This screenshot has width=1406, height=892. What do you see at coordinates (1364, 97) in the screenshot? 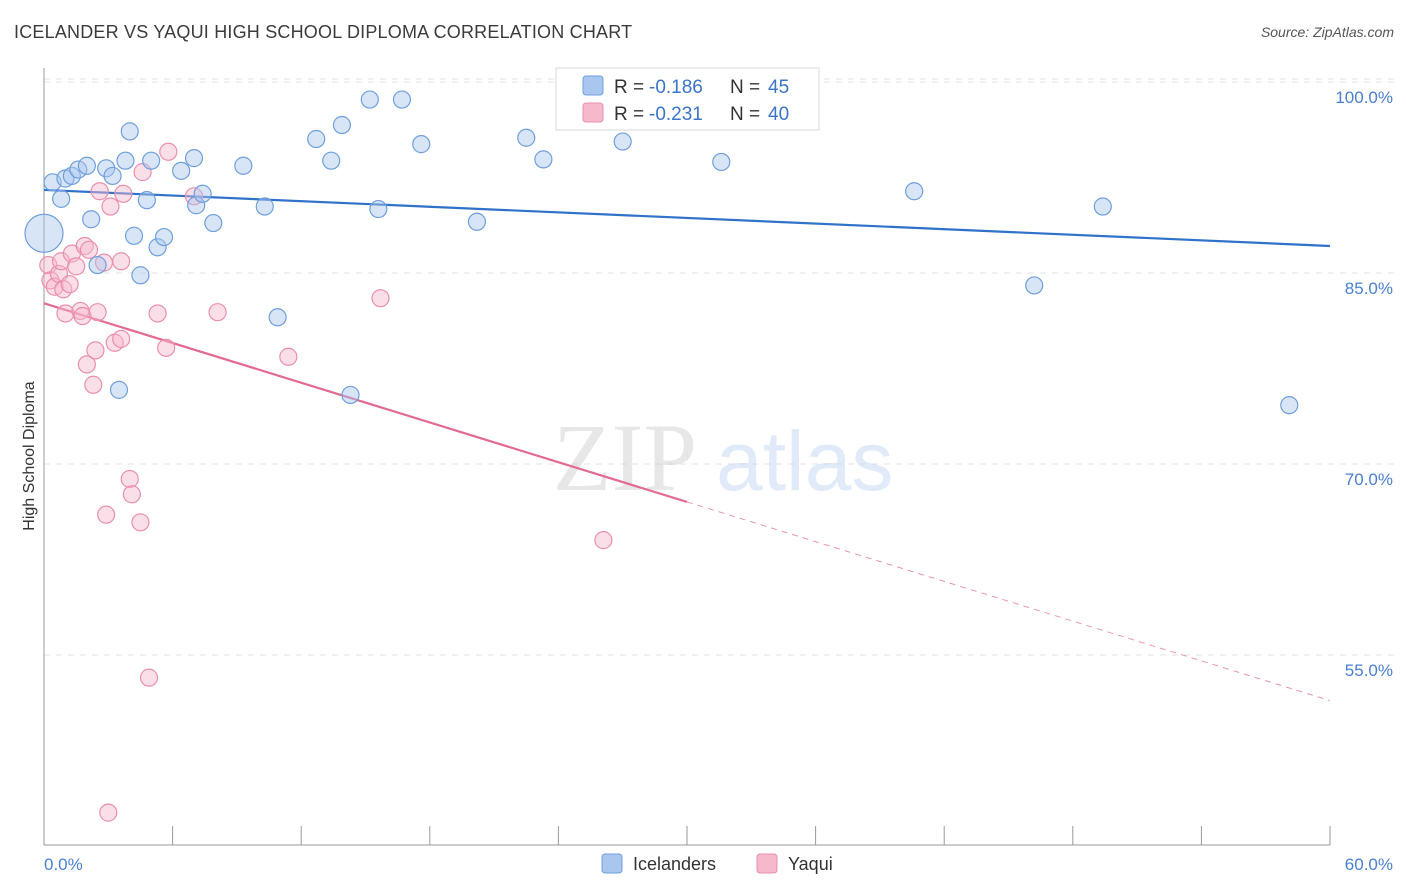
I see `y-tick-label: 100.0%` at bounding box center [1364, 97].